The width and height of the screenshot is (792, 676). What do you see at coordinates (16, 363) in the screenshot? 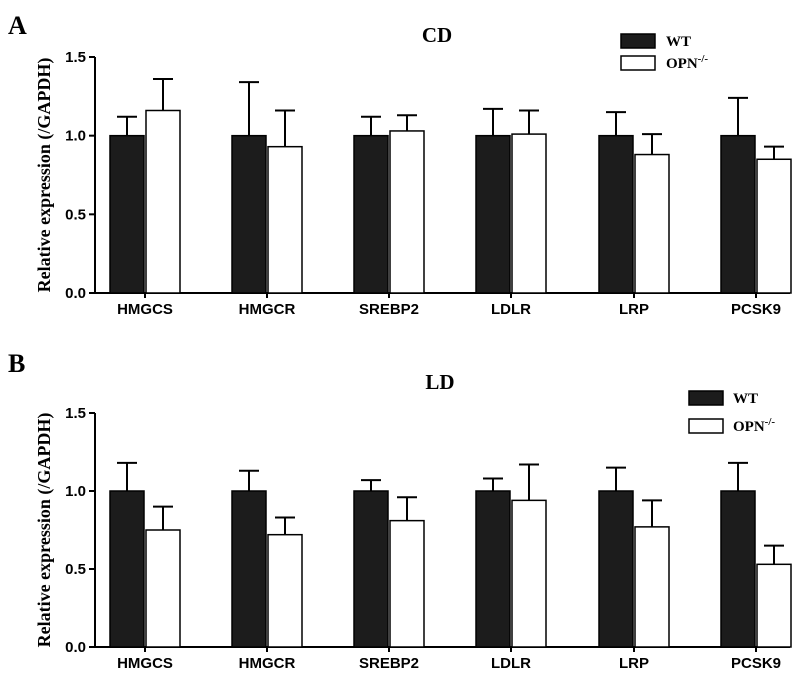
I see `panel-letter: B` at bounding box center [16, 363].